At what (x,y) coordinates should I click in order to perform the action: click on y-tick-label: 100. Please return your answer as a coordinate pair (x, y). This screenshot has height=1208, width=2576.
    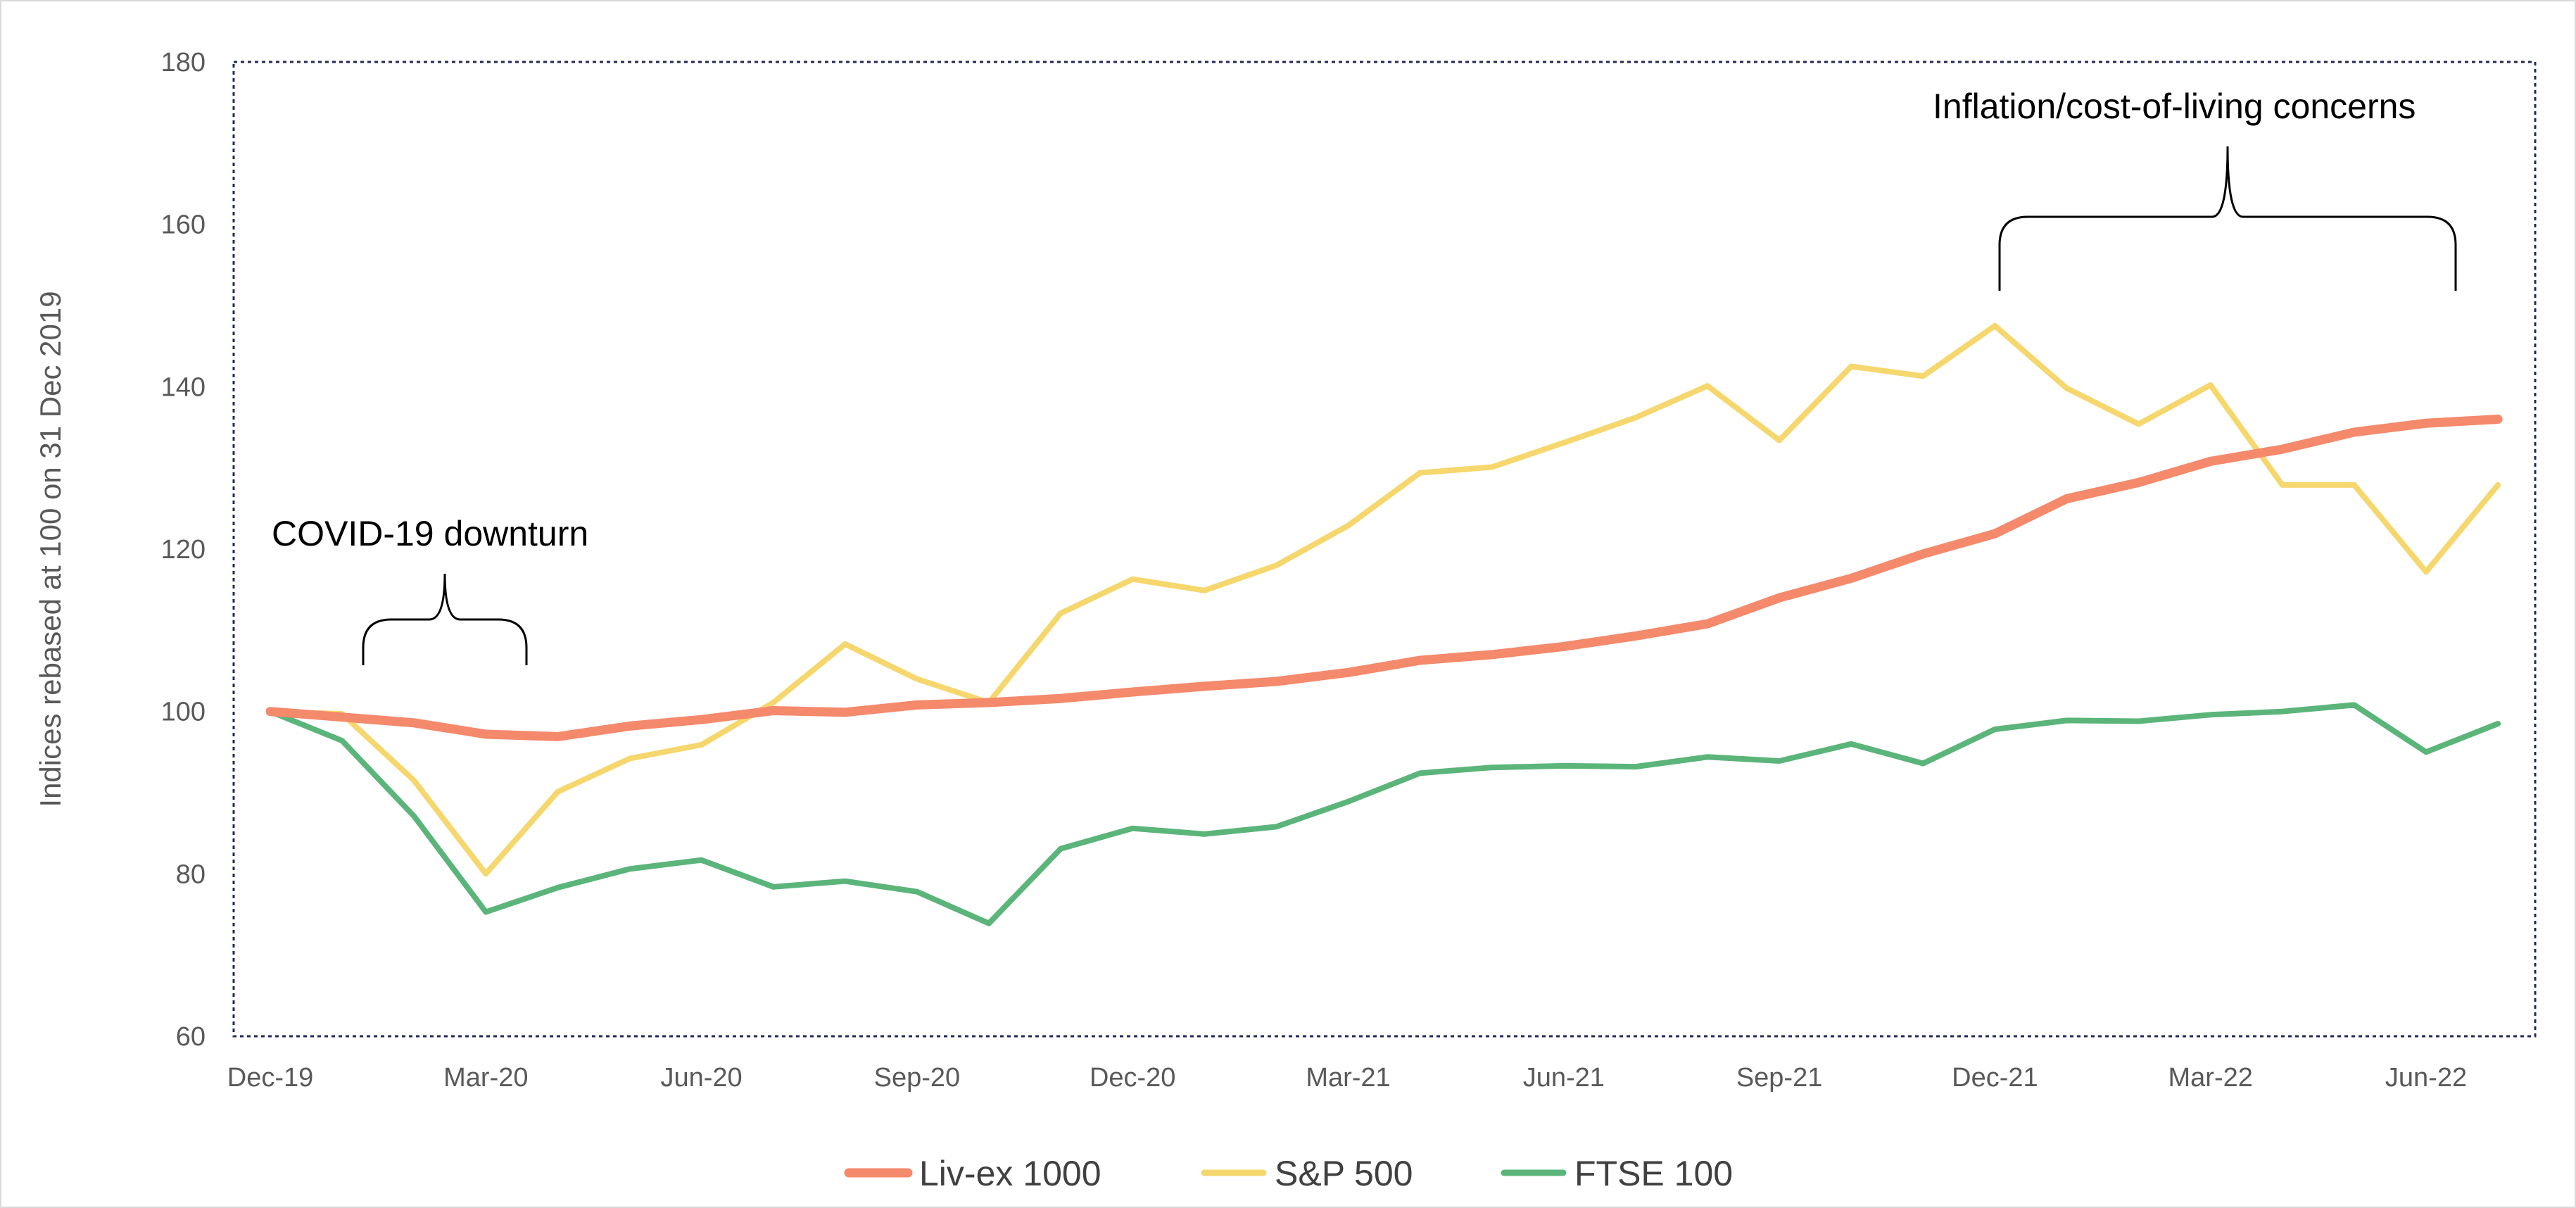
    Looking at the image, I should click on (183, 713).